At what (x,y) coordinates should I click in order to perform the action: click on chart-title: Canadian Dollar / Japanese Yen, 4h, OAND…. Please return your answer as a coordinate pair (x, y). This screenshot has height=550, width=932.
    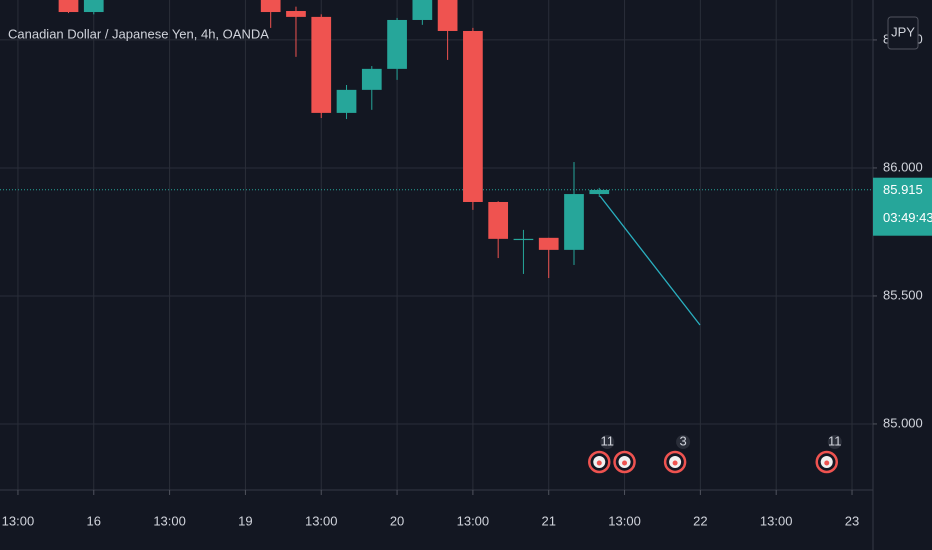
    Looking at the image, I should click on (138, 33).